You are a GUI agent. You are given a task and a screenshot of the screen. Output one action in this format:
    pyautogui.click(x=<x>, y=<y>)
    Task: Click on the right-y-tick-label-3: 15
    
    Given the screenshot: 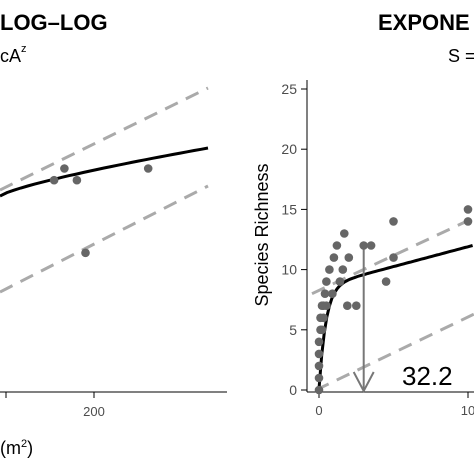 What is the action you would take?
    pyautogui.click(x=289, y=209)
    